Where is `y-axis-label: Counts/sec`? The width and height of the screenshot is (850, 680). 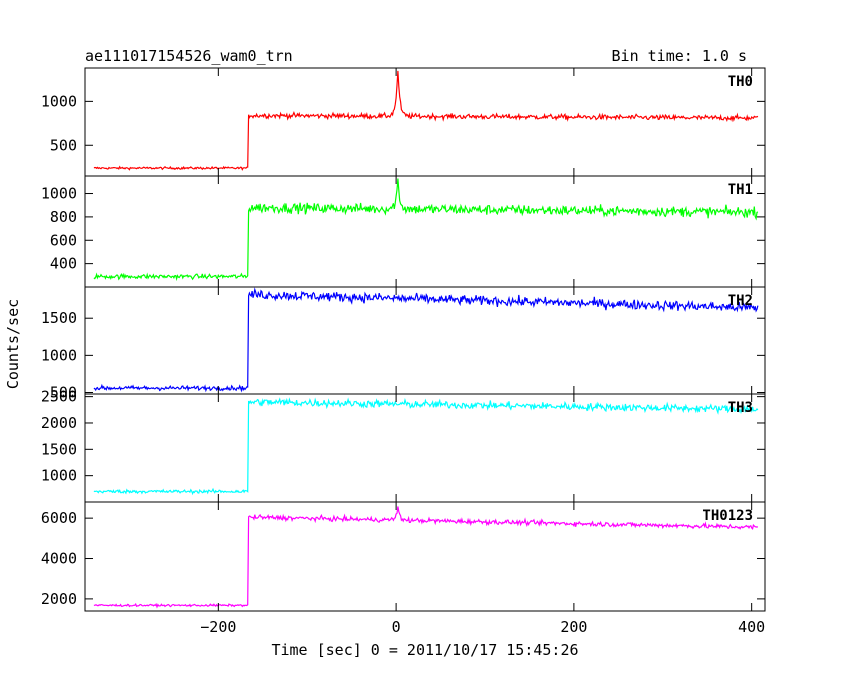
y-axis-label: Counts/sec is located at coordinates (13, 344).